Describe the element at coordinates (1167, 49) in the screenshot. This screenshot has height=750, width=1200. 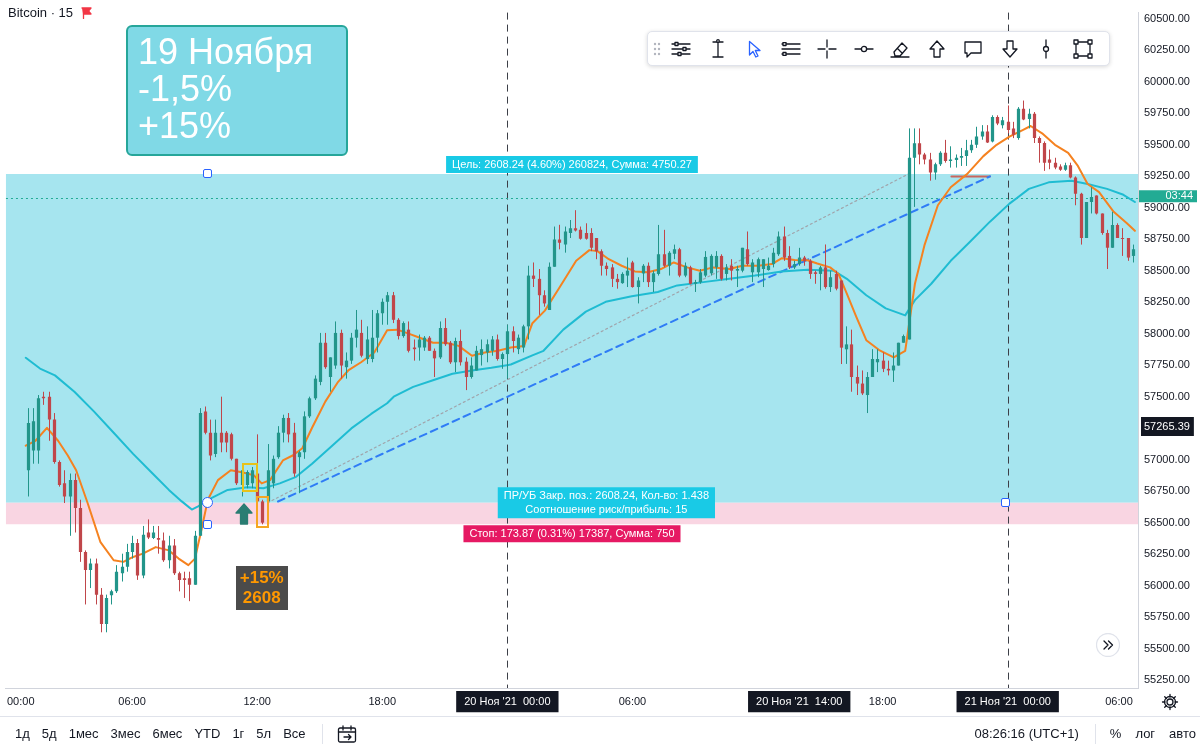
I see `y-tick-label: 60250.00` at that location.